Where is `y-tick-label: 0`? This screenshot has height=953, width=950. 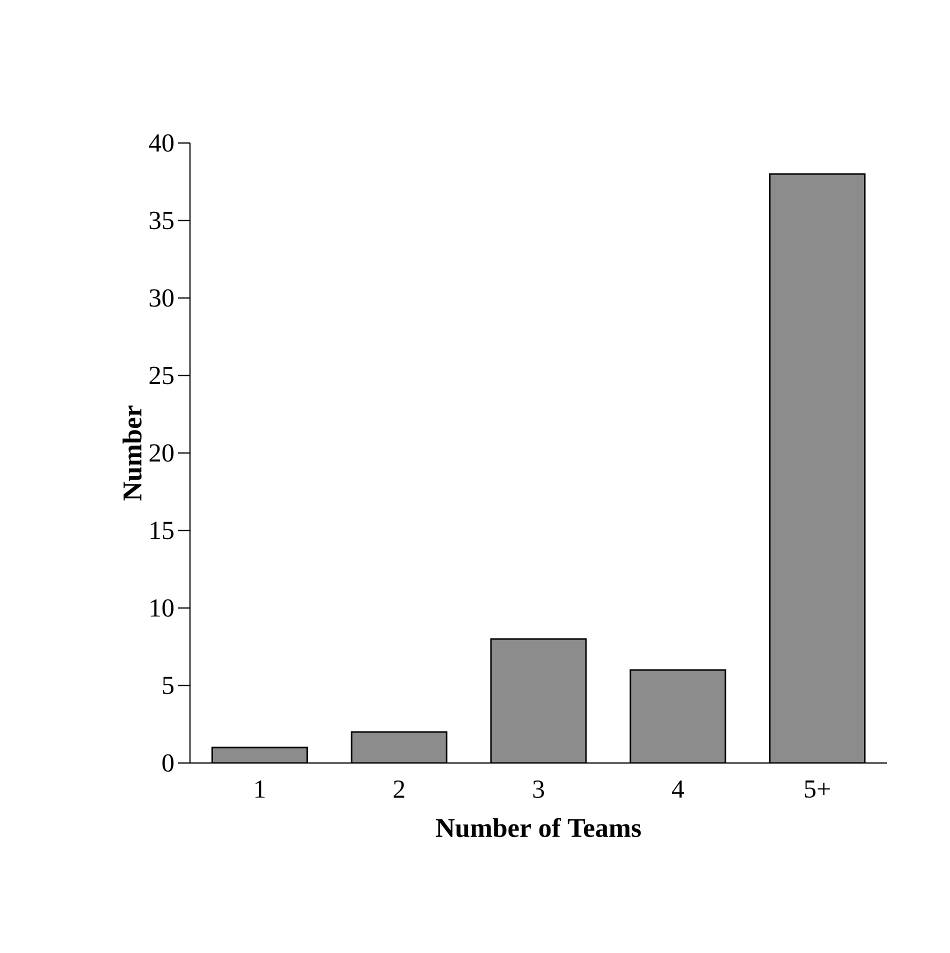
y-tick-label: 0 is located at coordinates (168, 763).